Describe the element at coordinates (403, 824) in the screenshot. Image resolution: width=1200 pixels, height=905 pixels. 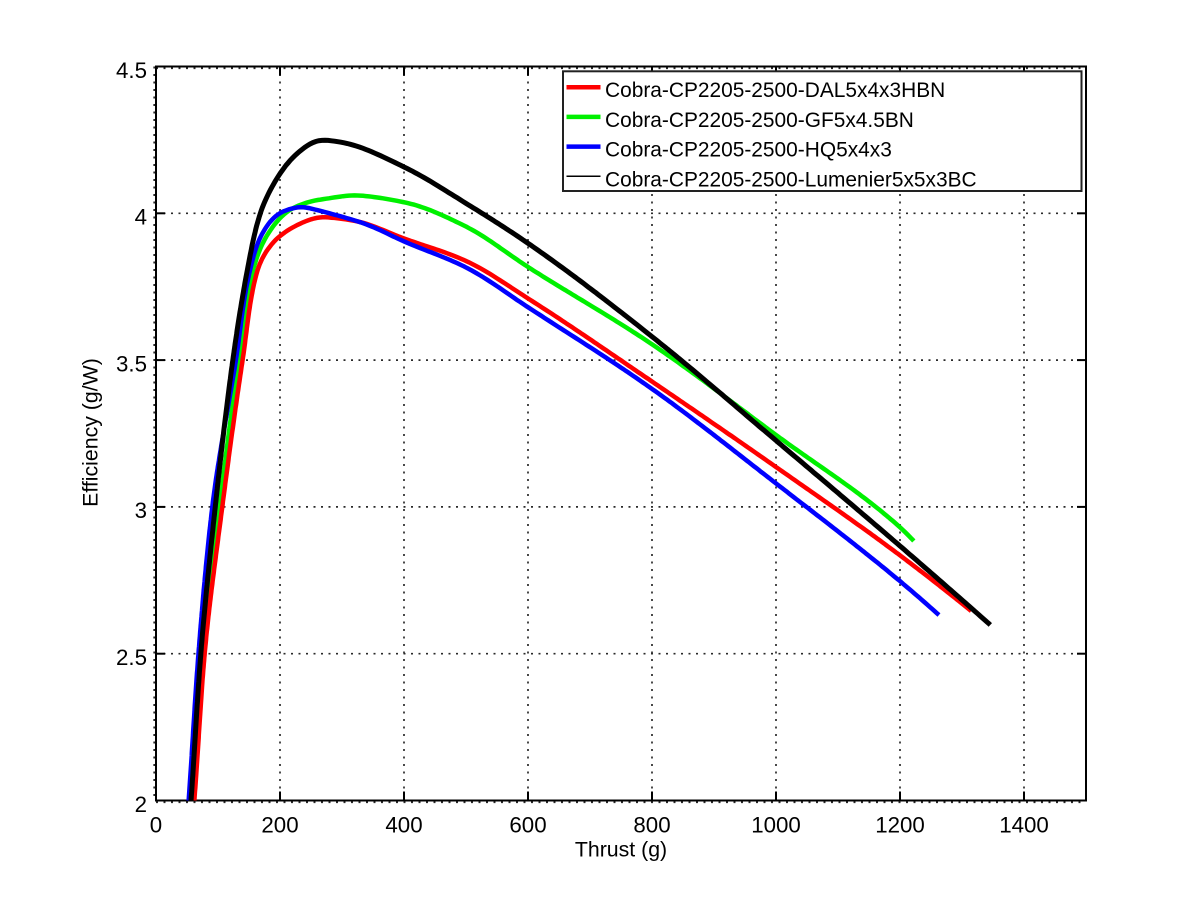
I see `svg-text: 400` at that location.